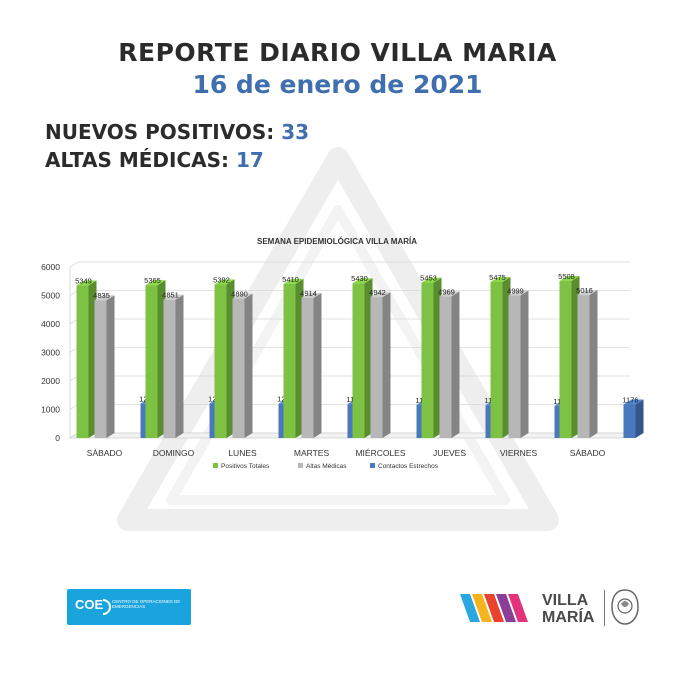 This screenshot has width=675, height=675. Describe the element at coordinates (565, 600) in the screenshot. I see `villa-maria-line1: VILLA` at that location.